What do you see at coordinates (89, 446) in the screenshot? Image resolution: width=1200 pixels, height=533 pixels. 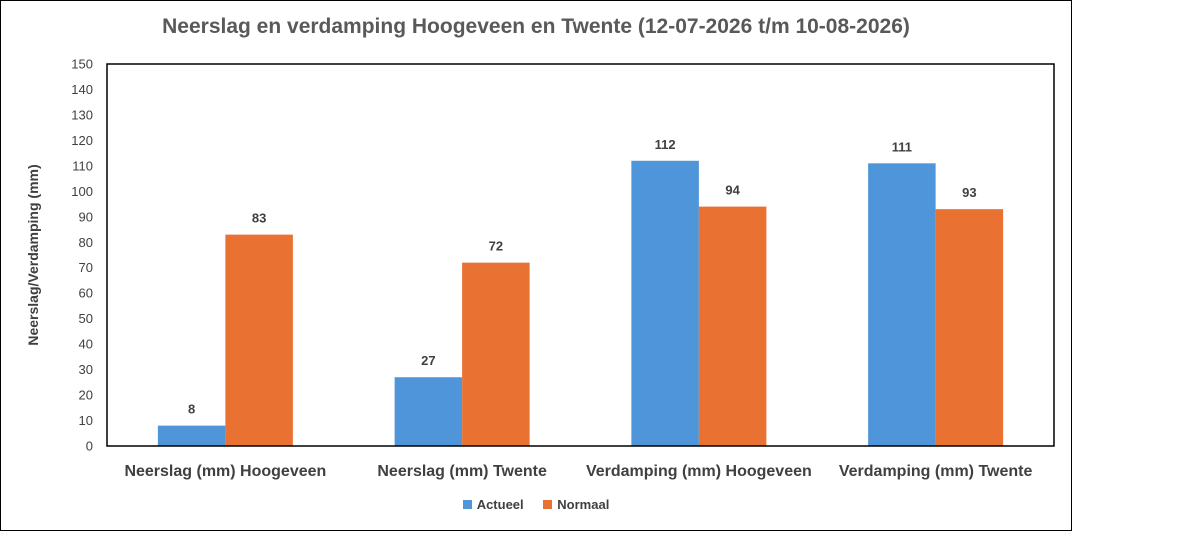 I see `y-tick-label: 0` at bounding box center [89, 446].